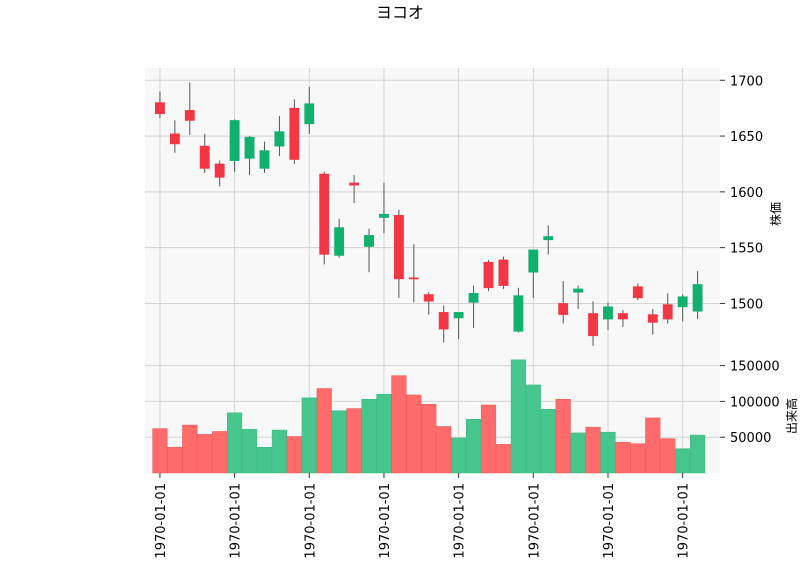 Image resolution: width=800 pixels, height=579 pixels. I want to click on price-tick-label: 1650, so click(746, 137).